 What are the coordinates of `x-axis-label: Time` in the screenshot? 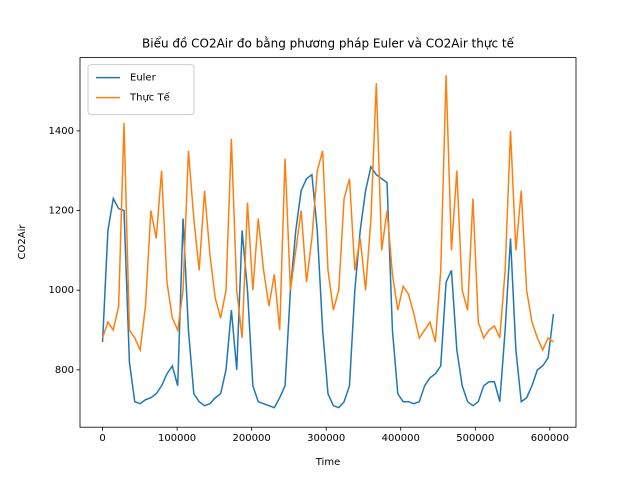 It's located at (327, 462).